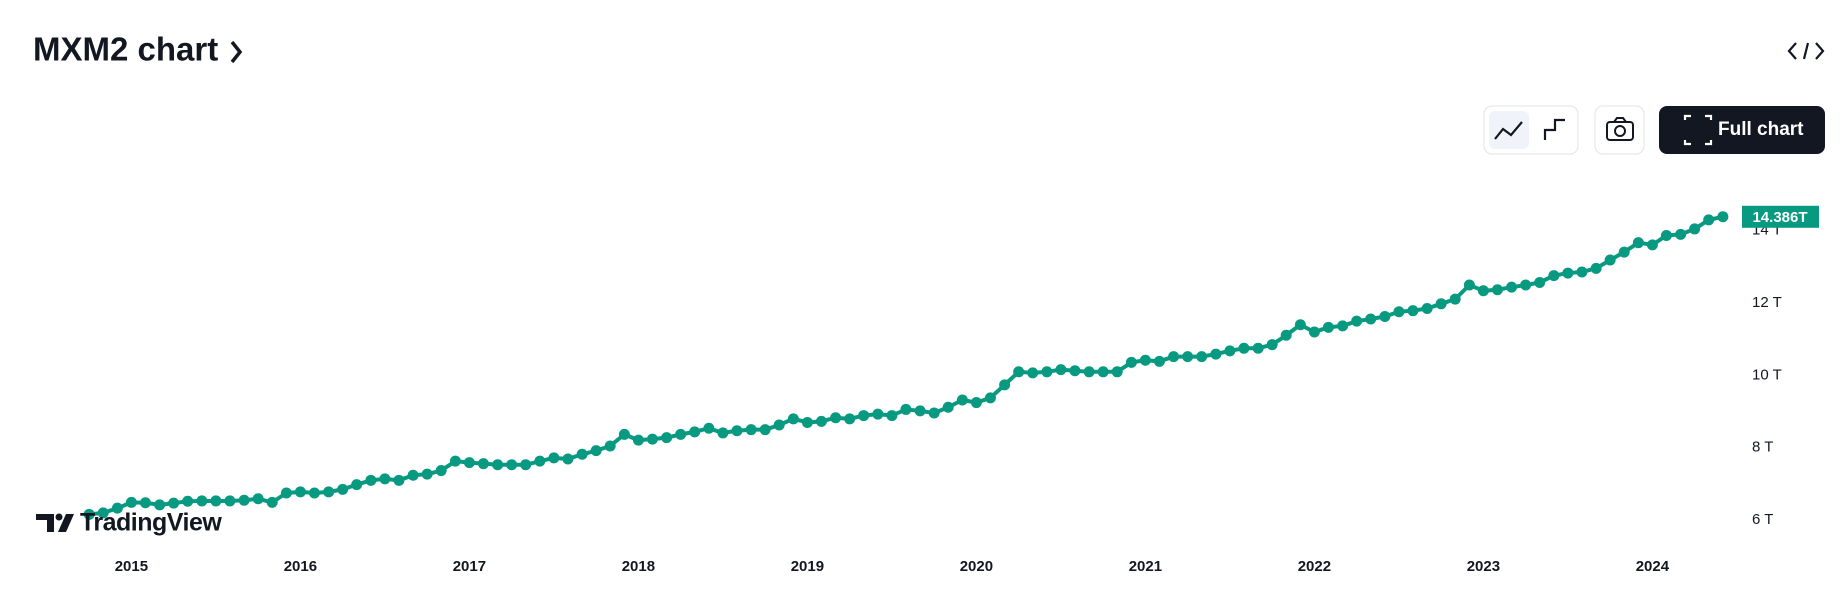 The image size is (1844, 607). I want to click on x-tick-label: 2017, so click(469, 566).